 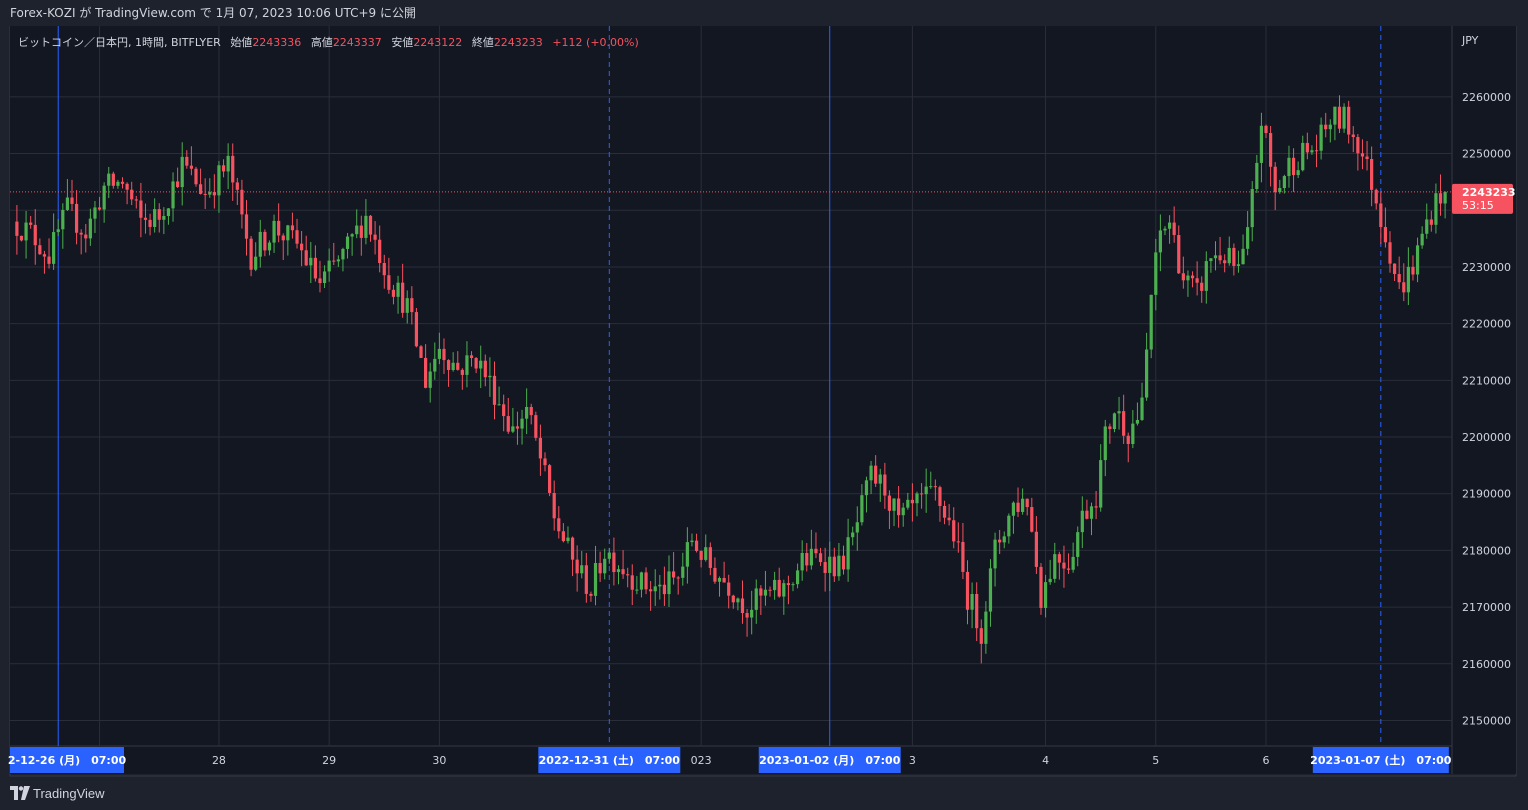 I want to click on last-price-badge, so click(x=1482, y=198).